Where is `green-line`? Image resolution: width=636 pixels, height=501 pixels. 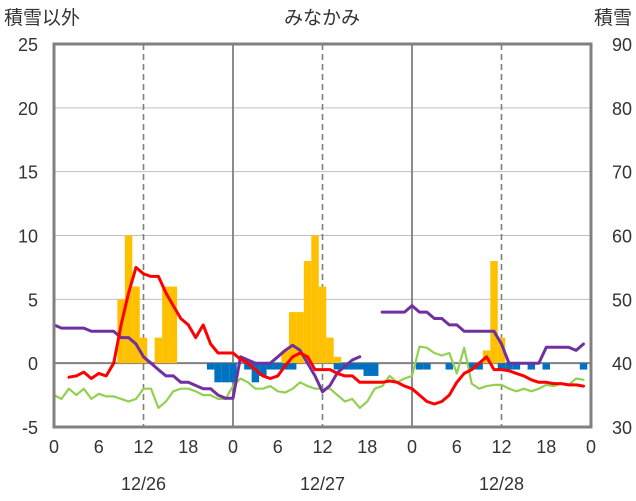
green-line is located at coordinates (318, 377).